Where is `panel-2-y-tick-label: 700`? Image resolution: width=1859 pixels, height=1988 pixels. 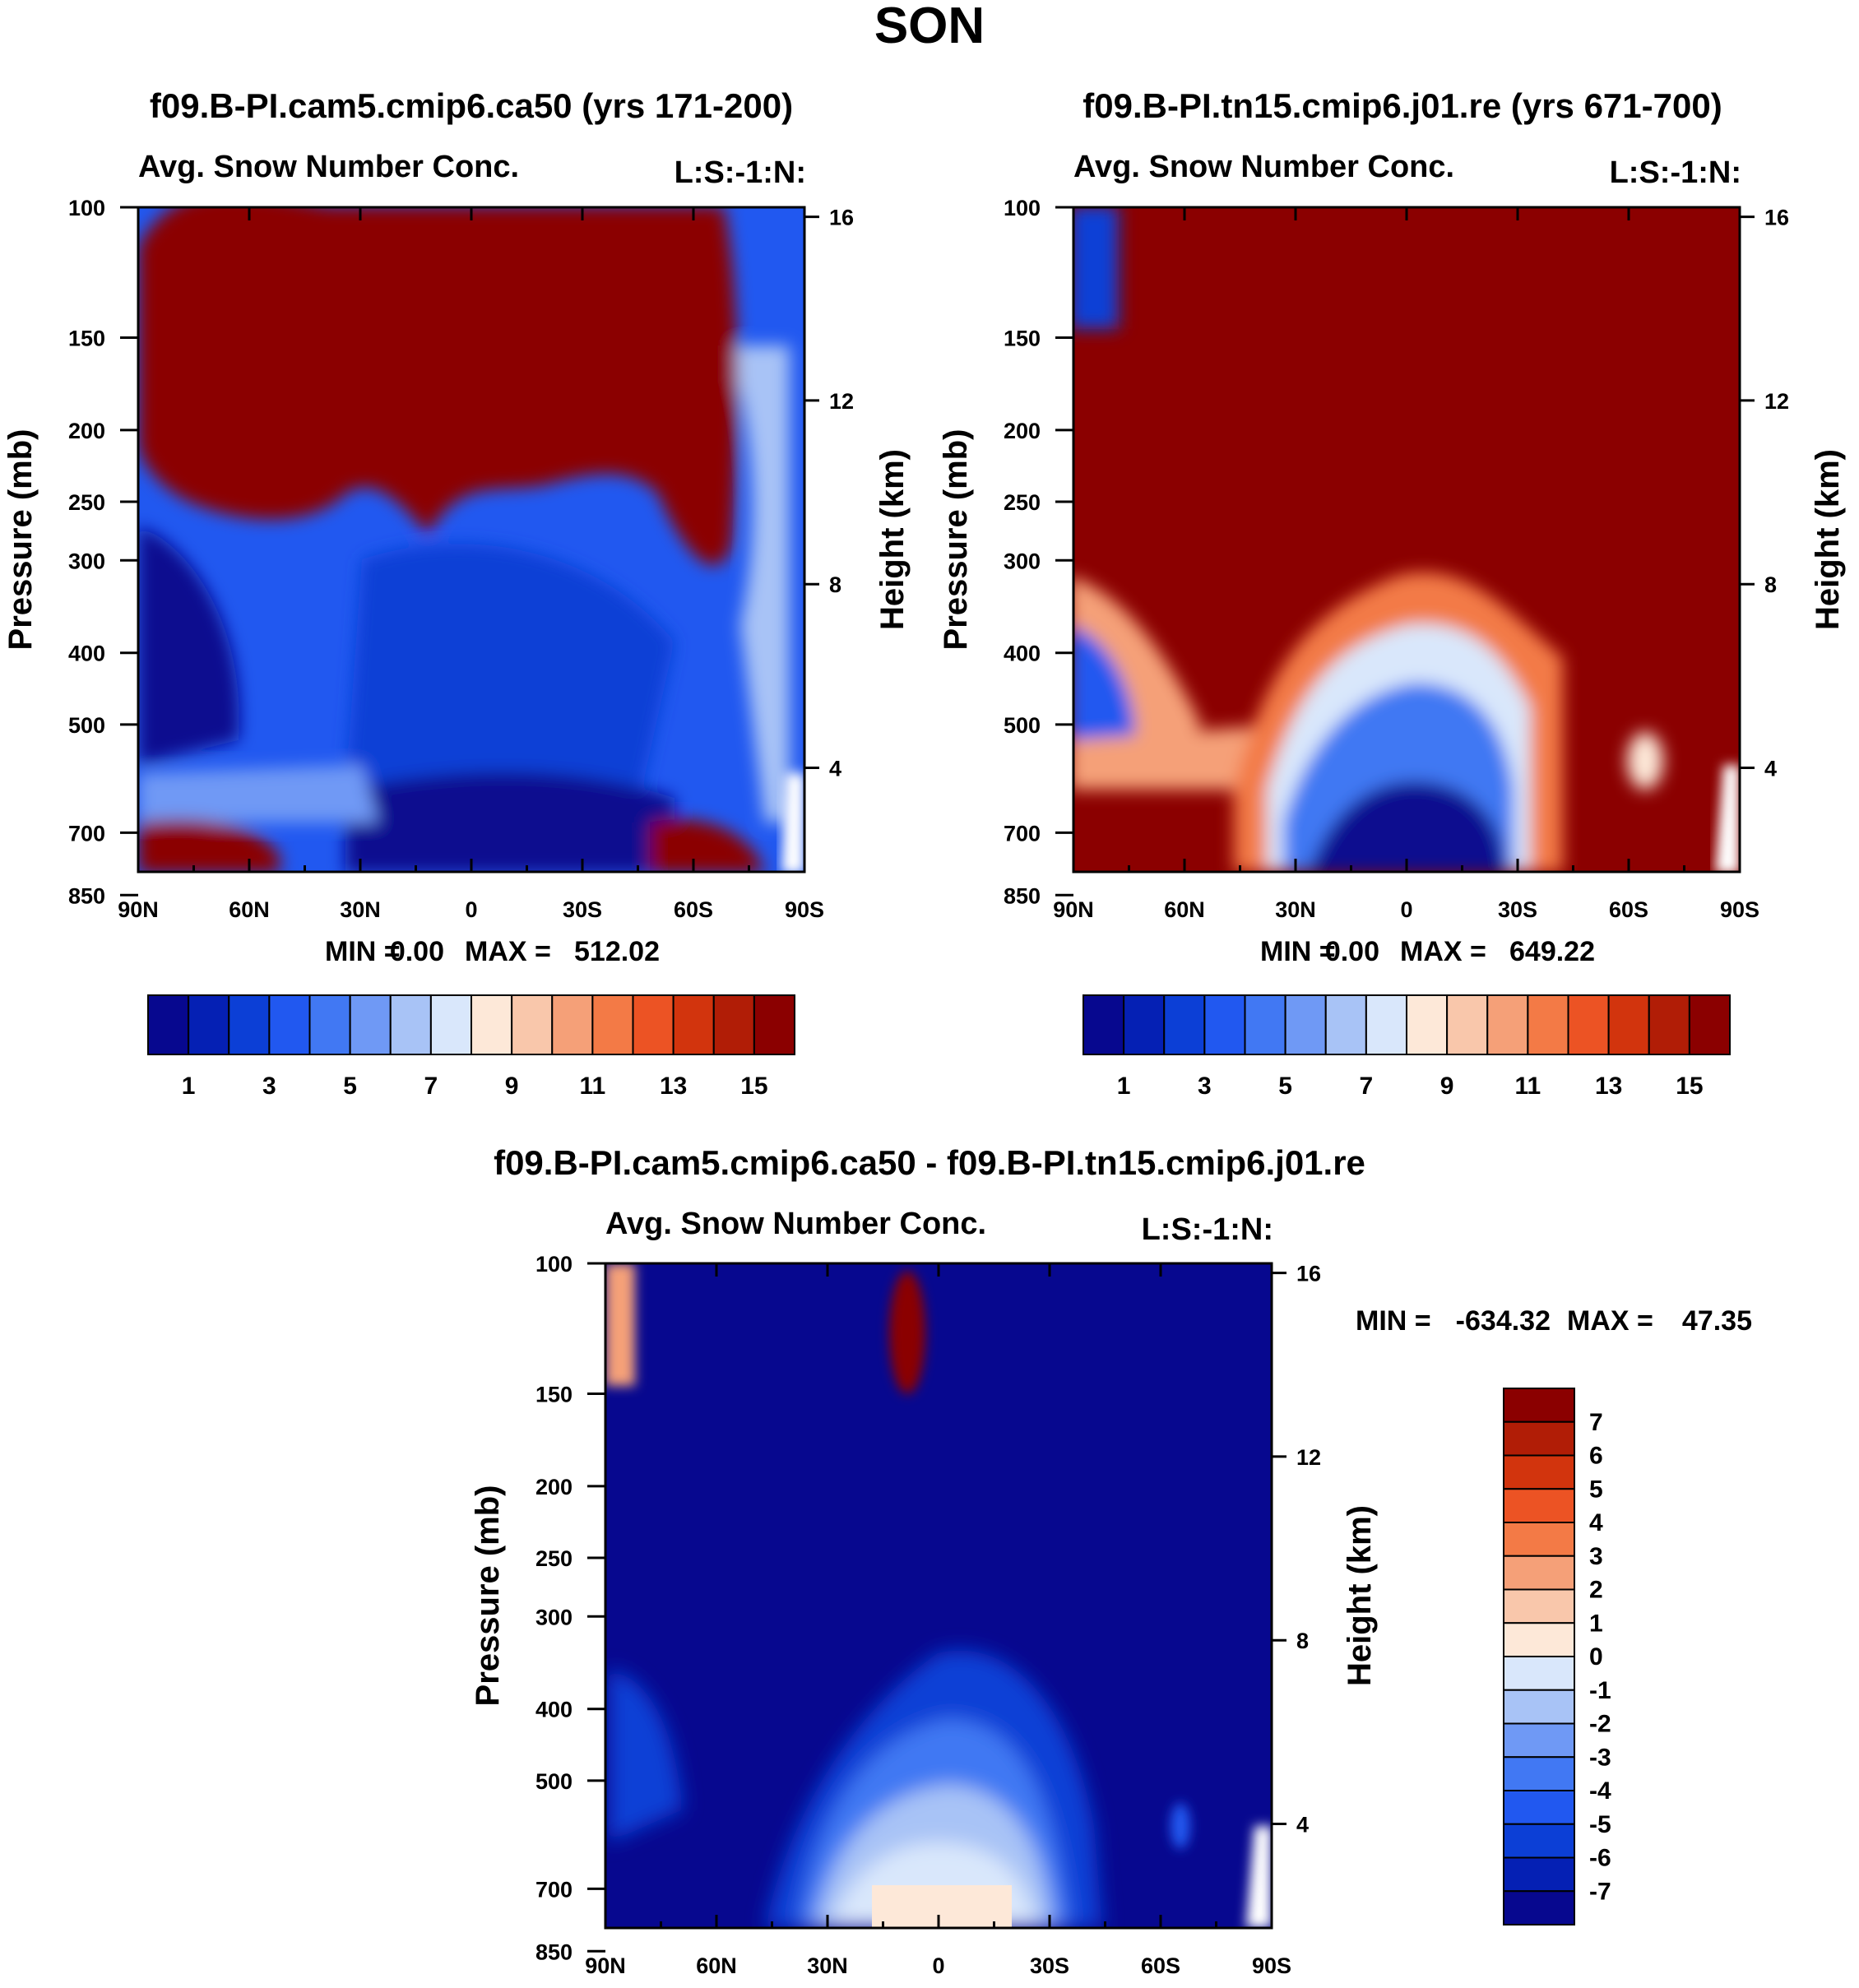
panel-2-y-tick-label: 700 is located at coordinates (1022, 834).